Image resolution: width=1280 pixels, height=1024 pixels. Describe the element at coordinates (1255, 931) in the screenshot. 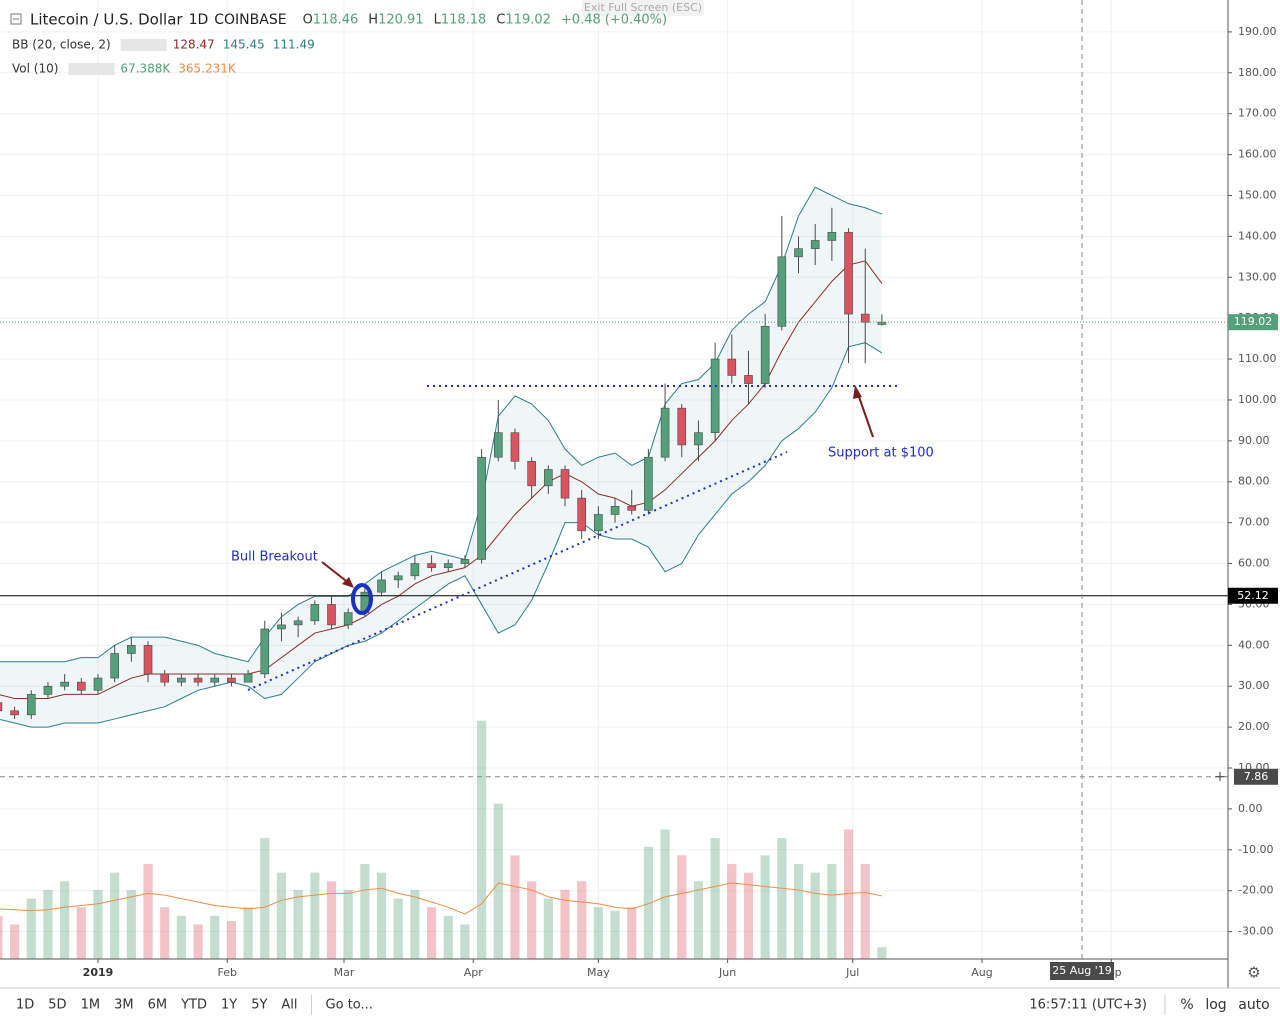

I see `y-tick-label: -30.00` at that location.